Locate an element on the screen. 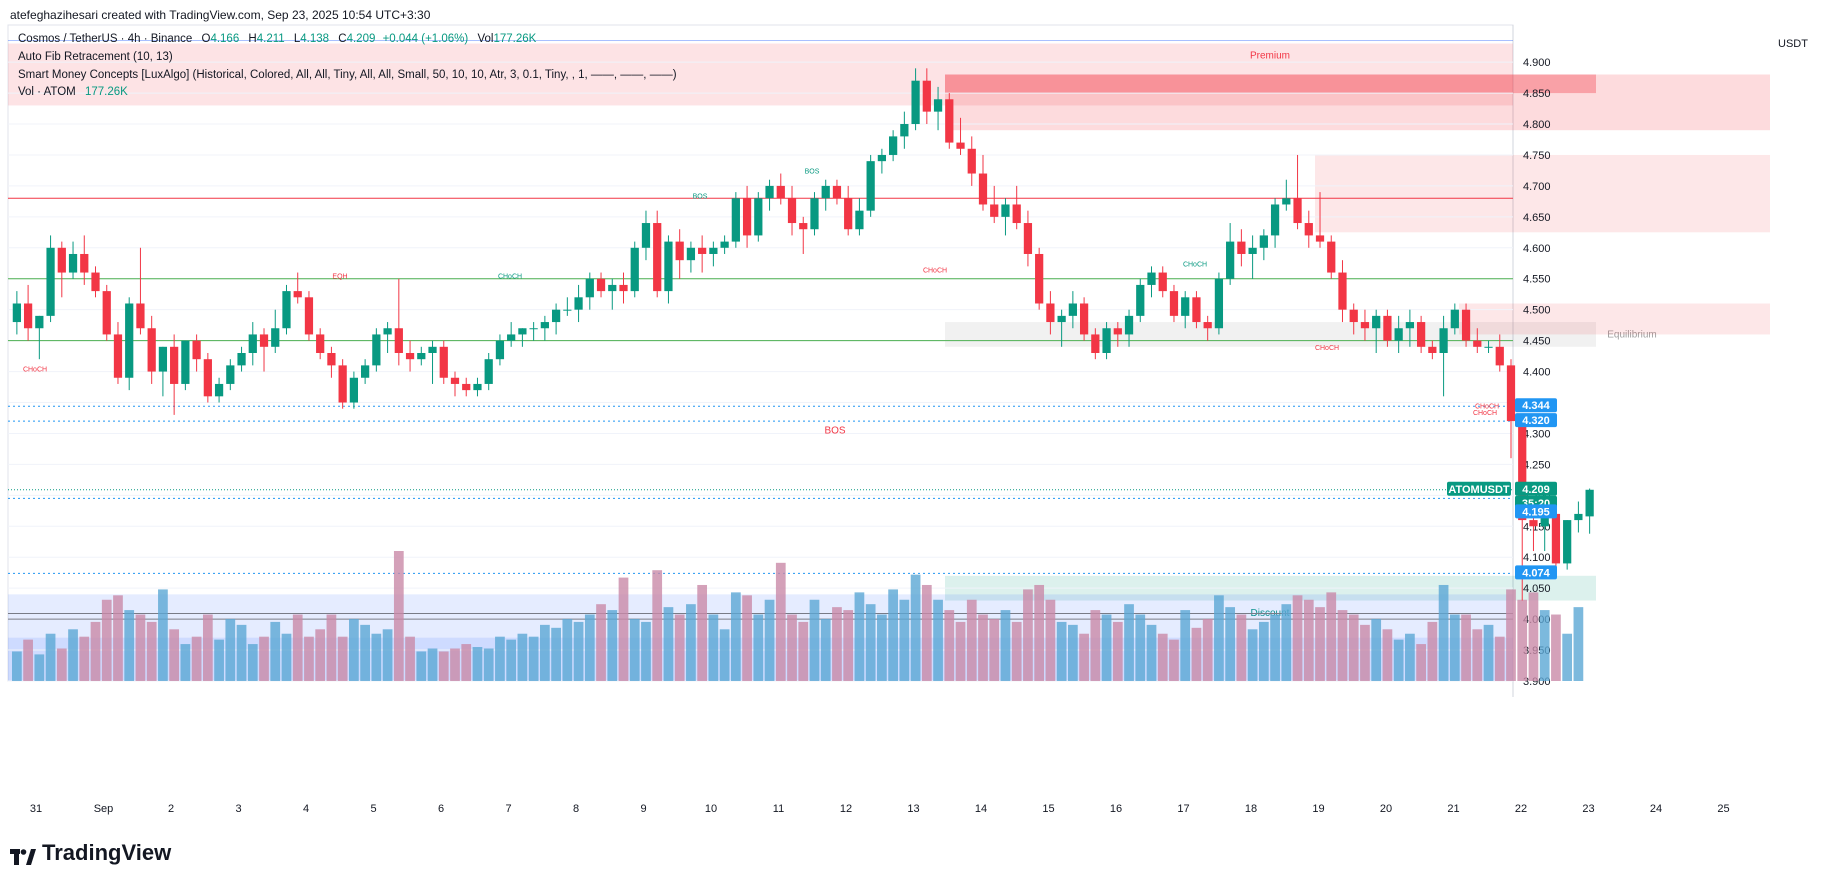 The height and width of the screenshot is (883, 1835). price-label-text: 4.195 is located at coordinates (1536, 512).